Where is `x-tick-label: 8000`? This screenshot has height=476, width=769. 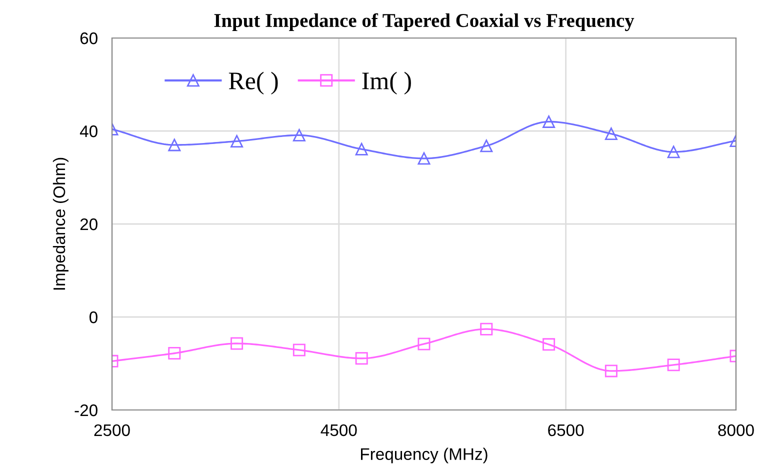
x-tick-label: 8000 is located at coordinates (736, 430).